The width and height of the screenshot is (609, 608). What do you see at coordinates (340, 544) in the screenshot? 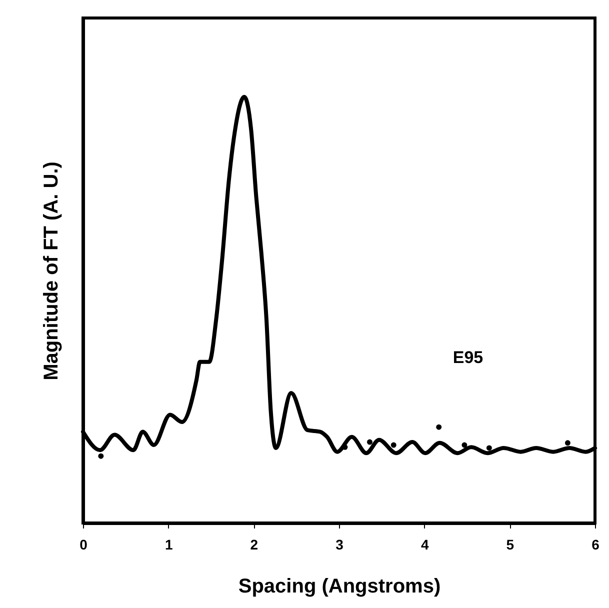
I see `x-tick-label: 3` at bounding box center [340, 544].